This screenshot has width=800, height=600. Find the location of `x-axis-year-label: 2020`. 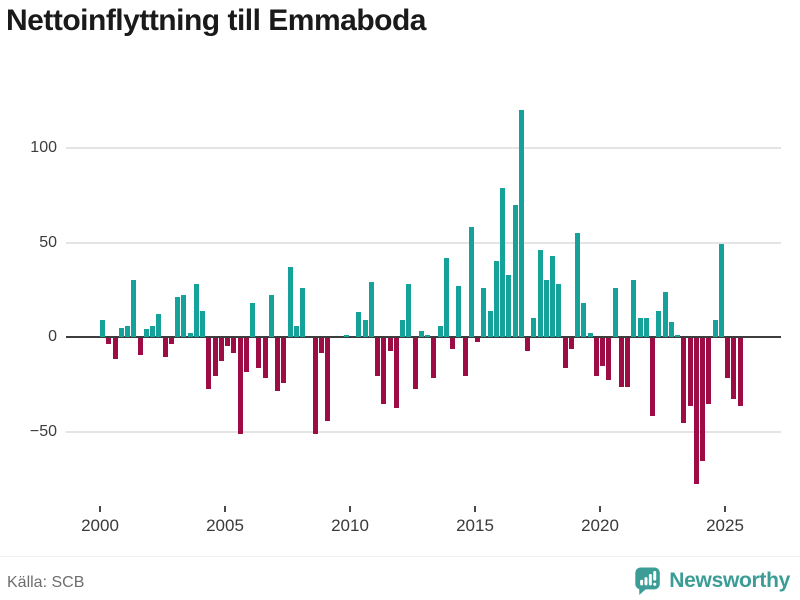

x-axis-year-label: 2020 is located at coordinates (600, 525).